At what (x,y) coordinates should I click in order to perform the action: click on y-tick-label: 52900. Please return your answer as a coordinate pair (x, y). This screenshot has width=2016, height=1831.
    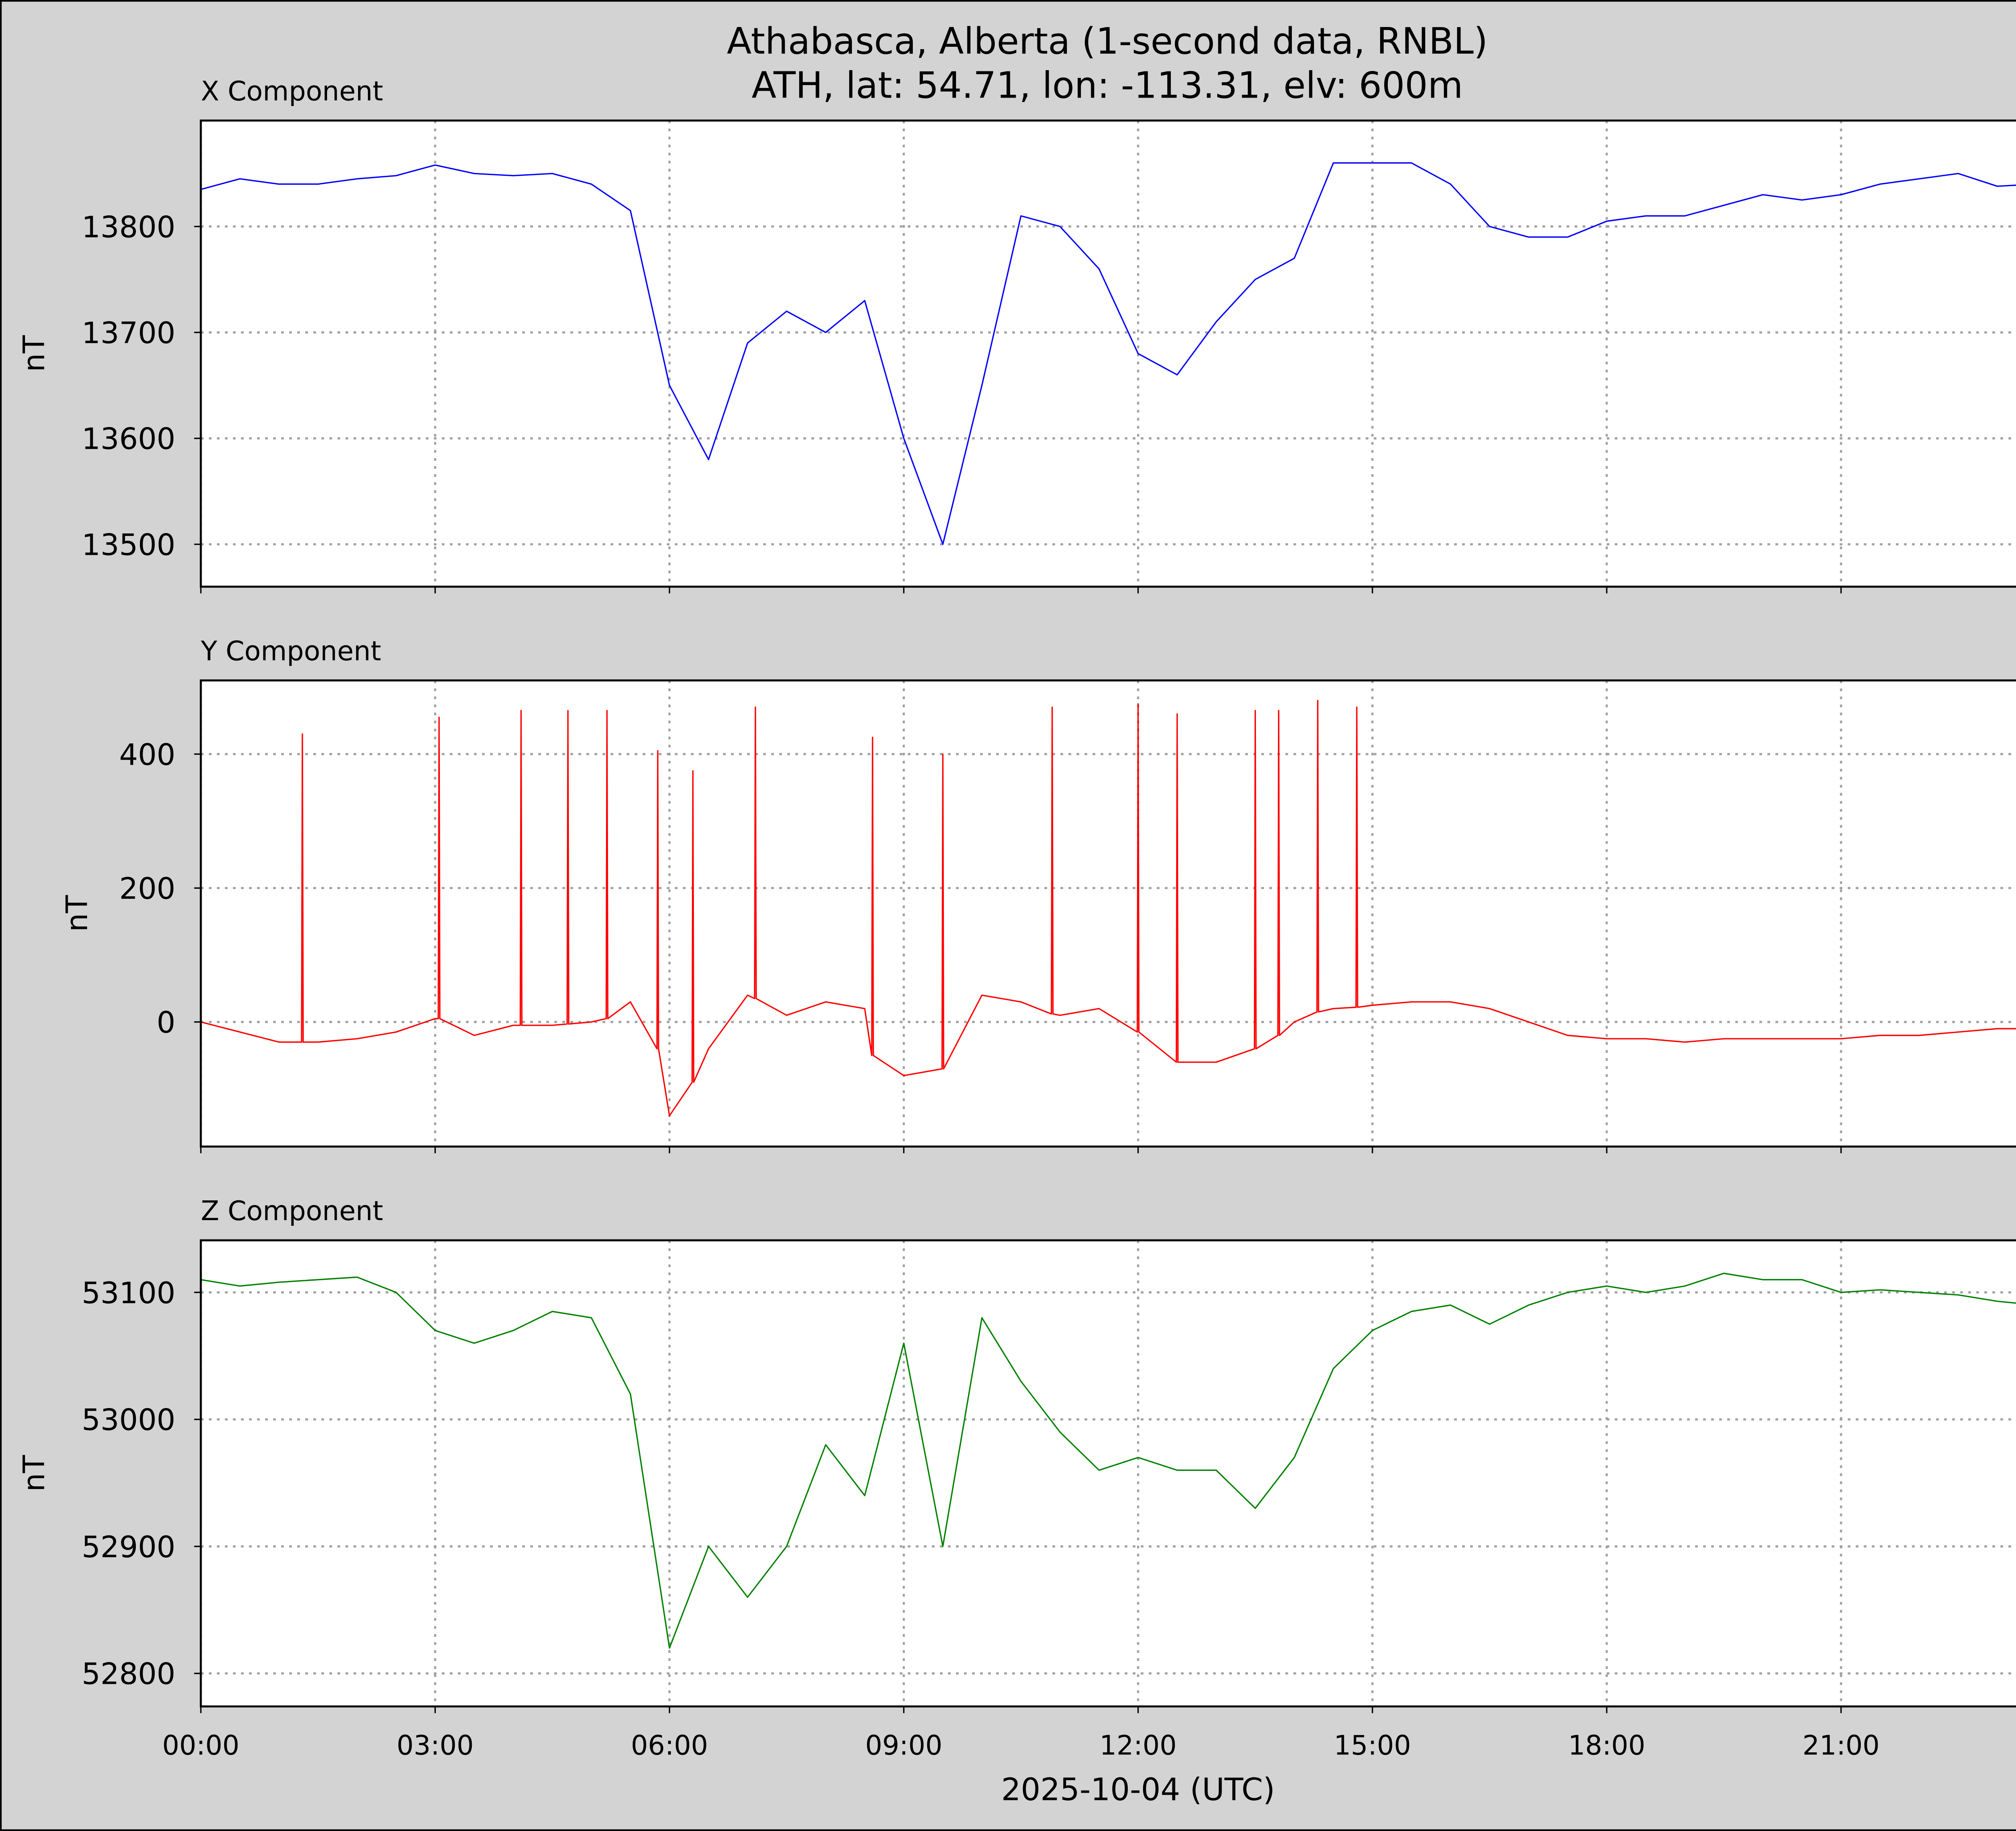
    Looking at the image, I should click on (128, 1547).